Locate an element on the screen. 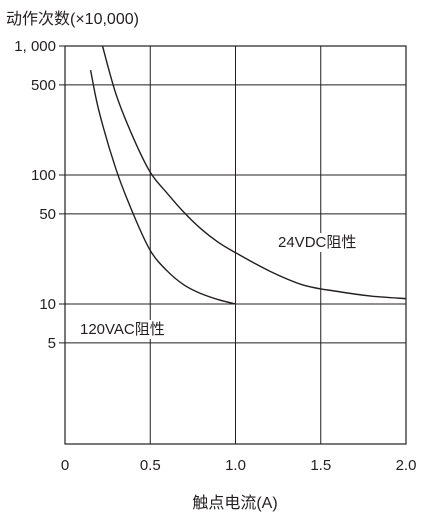 The width and height of the screenshot is (434, 516). series-label-24vdc: 24VDC阻性 is located at coordinates (317, 242).